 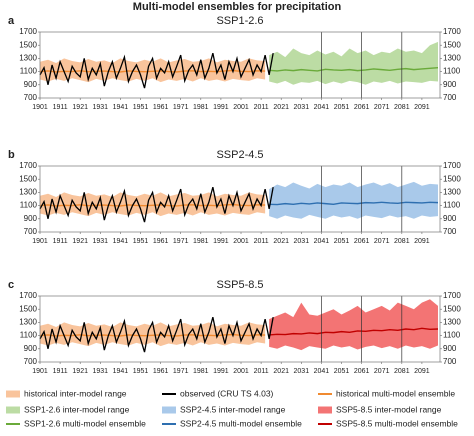 I want to click on legend-label: SSP1-2.6 inter-model range, so click(x=77, y=409).